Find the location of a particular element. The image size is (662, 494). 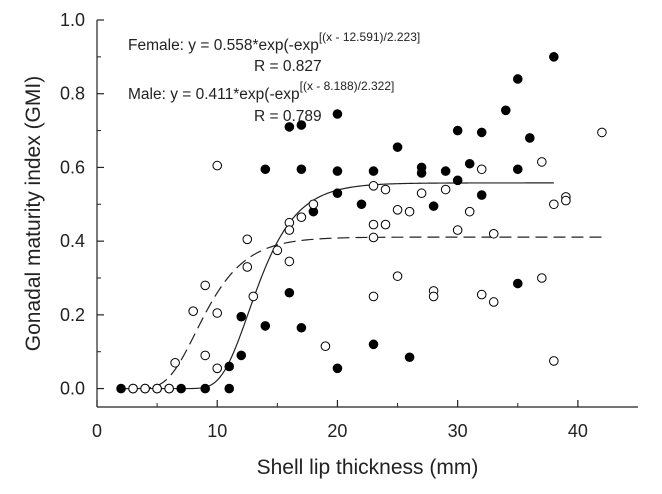

male-equation-main: Male: y = 0.411*exp(-exp is located at coordinates (214, 94).